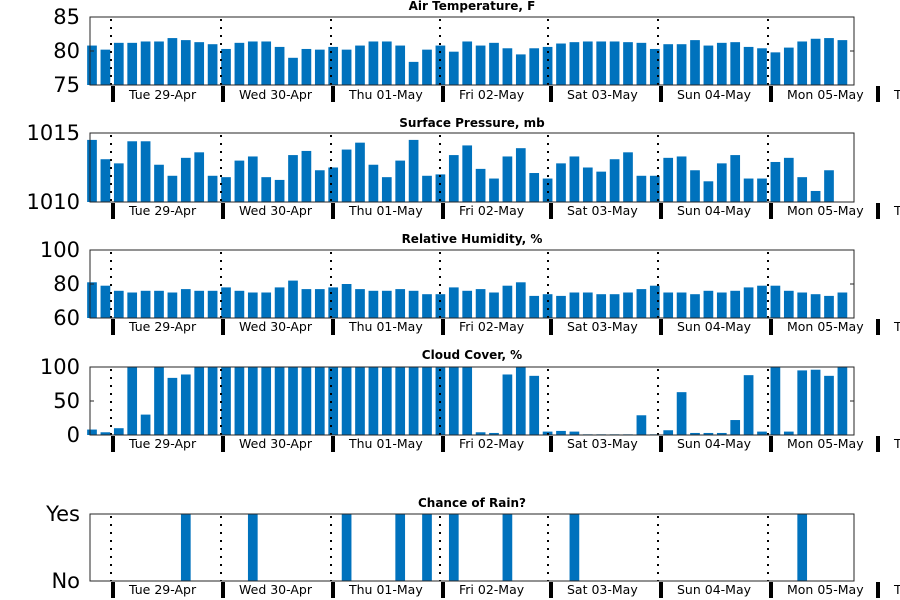 Image resolution: width=900 pixels, height=600 pixels. Describe the element at coordinates (472, 547) in the screenshot. I see `plot-frame` at that location.